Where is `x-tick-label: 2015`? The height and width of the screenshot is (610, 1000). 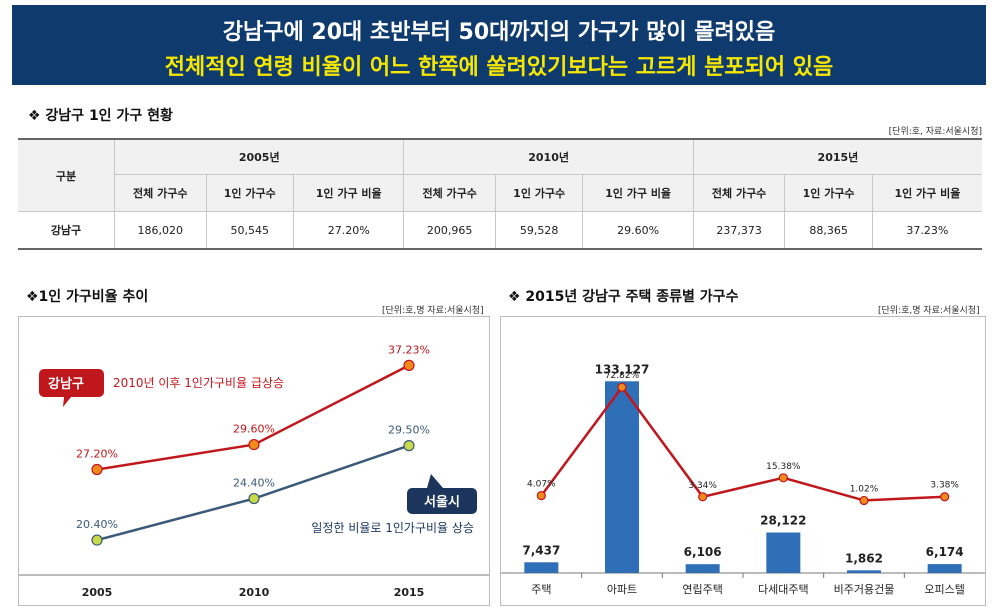
x-tick-label: 2015 is located at coordinates (409, 592).